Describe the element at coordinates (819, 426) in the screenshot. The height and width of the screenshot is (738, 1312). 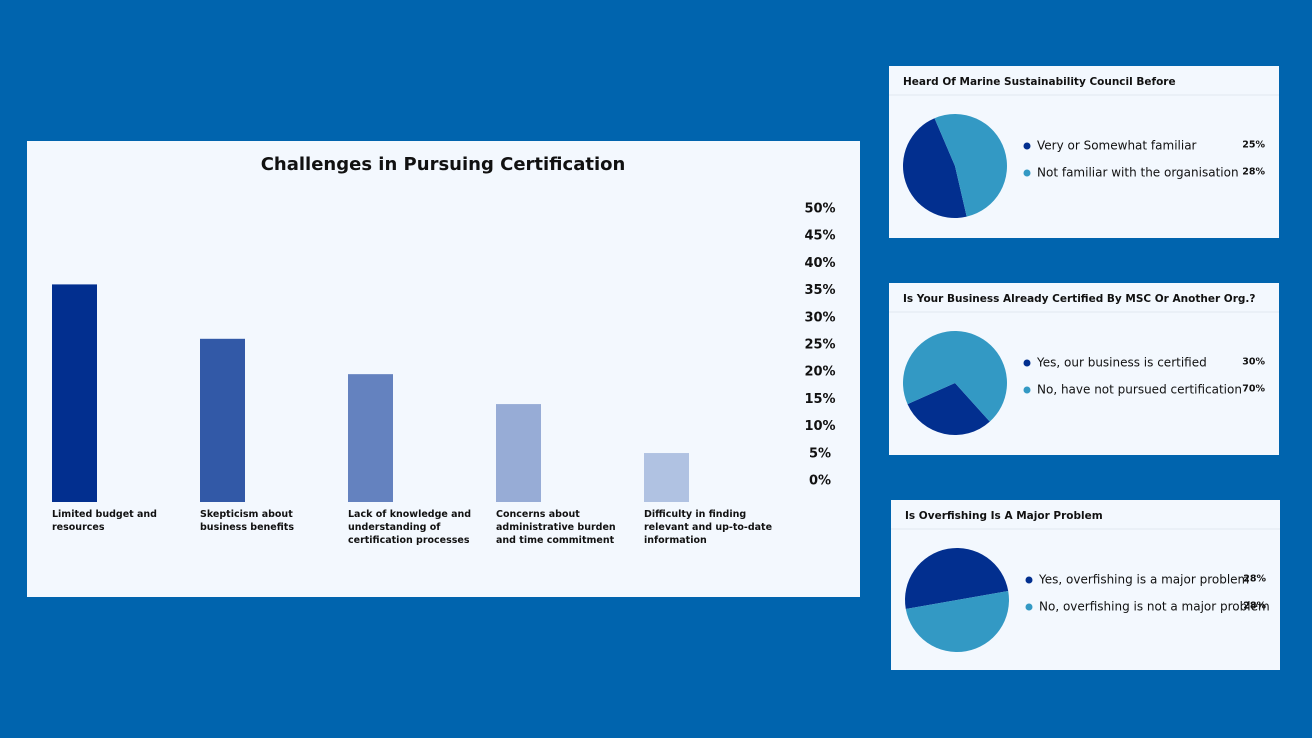
I see `y-tick-label: 10%` at that location.